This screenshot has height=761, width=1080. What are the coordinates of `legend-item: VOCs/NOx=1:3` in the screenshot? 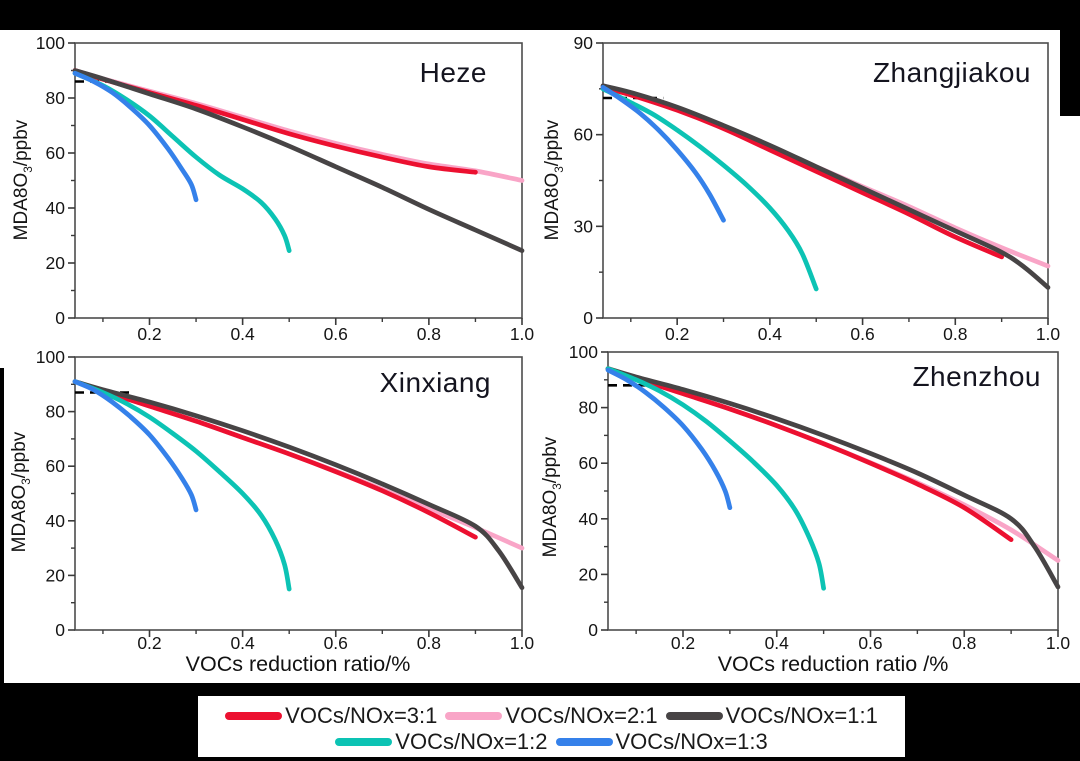 It's located at (661, 741).